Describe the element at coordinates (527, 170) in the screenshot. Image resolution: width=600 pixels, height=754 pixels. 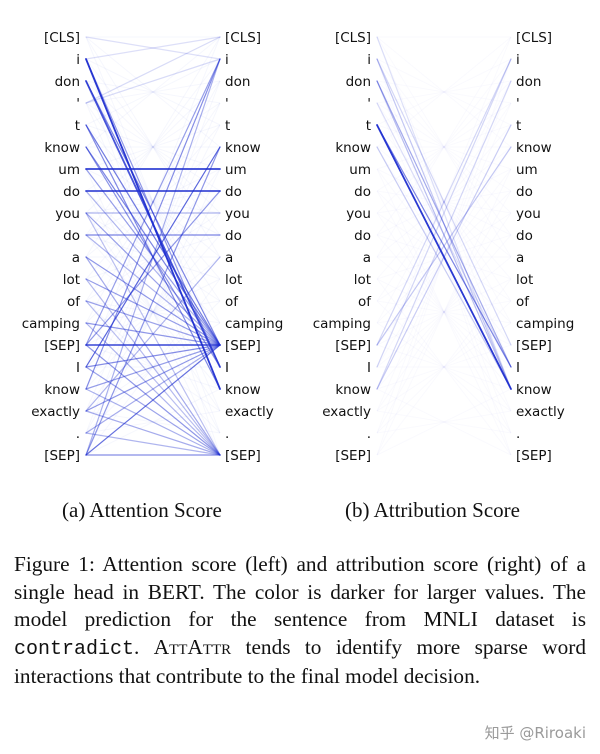
I see `right-token: um` at that location.